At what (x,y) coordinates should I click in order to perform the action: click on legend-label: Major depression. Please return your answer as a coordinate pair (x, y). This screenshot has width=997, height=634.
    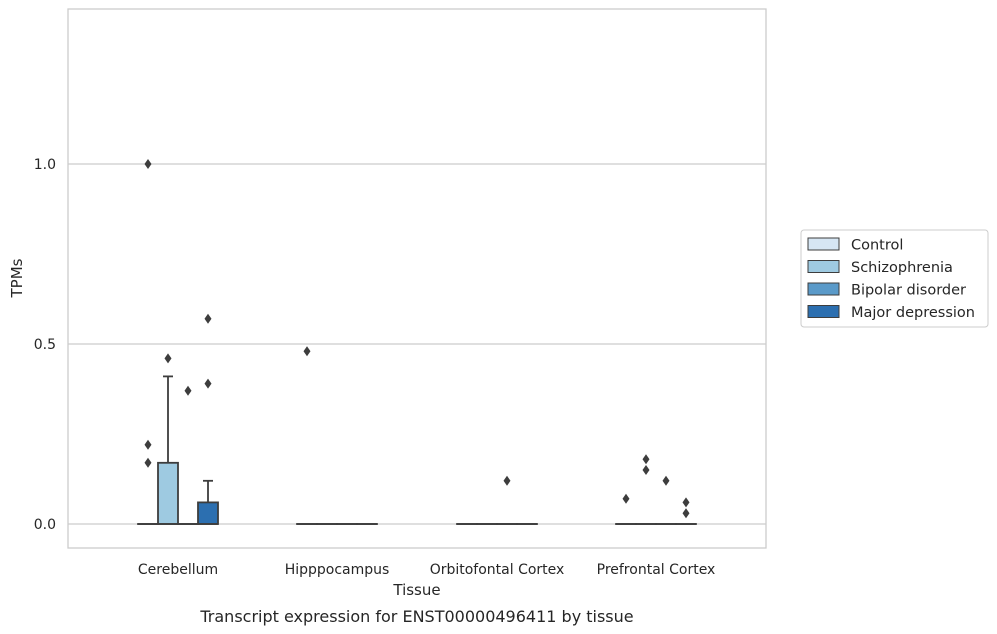
    Looking at the image, I should click on (913, 313).